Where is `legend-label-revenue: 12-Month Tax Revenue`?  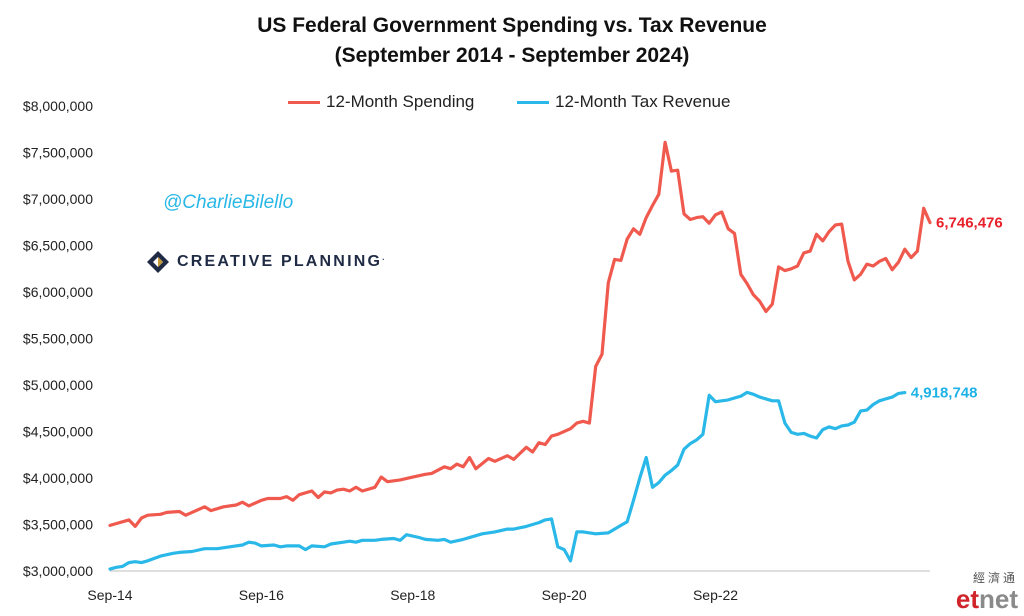 legend-label-revenue: 12-Month Tax Revenue is located at coordinates (643, 101).